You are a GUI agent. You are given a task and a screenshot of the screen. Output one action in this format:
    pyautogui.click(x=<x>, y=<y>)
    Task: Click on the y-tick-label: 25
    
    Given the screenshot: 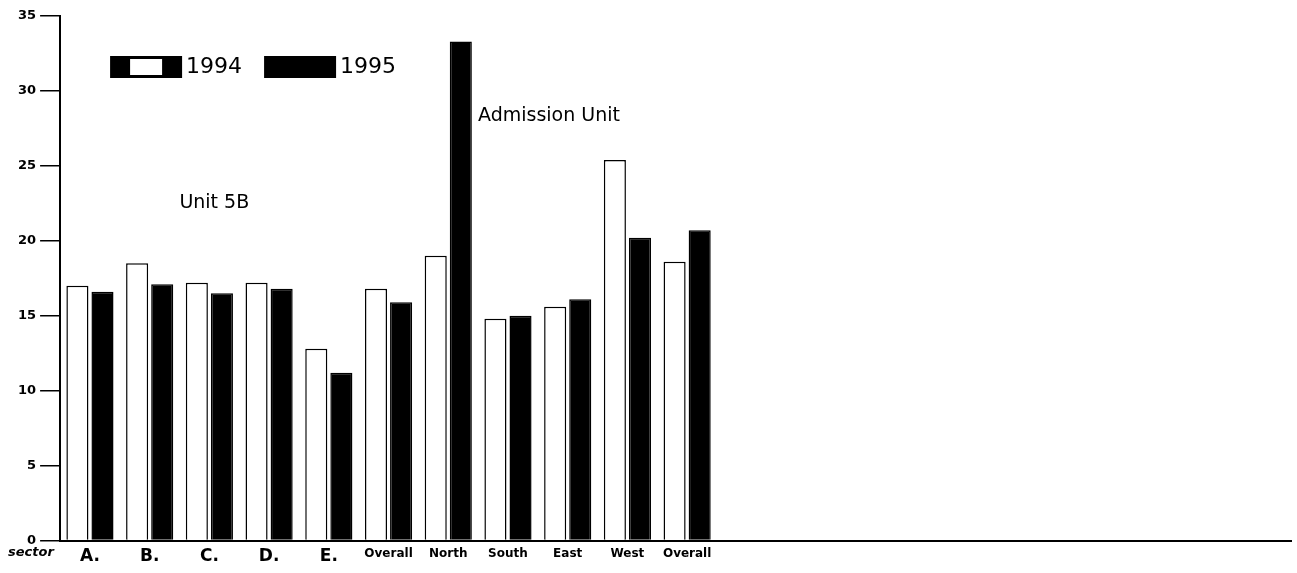 What is the action you would take?
    pyautogui.click(x=27, y=165)
    